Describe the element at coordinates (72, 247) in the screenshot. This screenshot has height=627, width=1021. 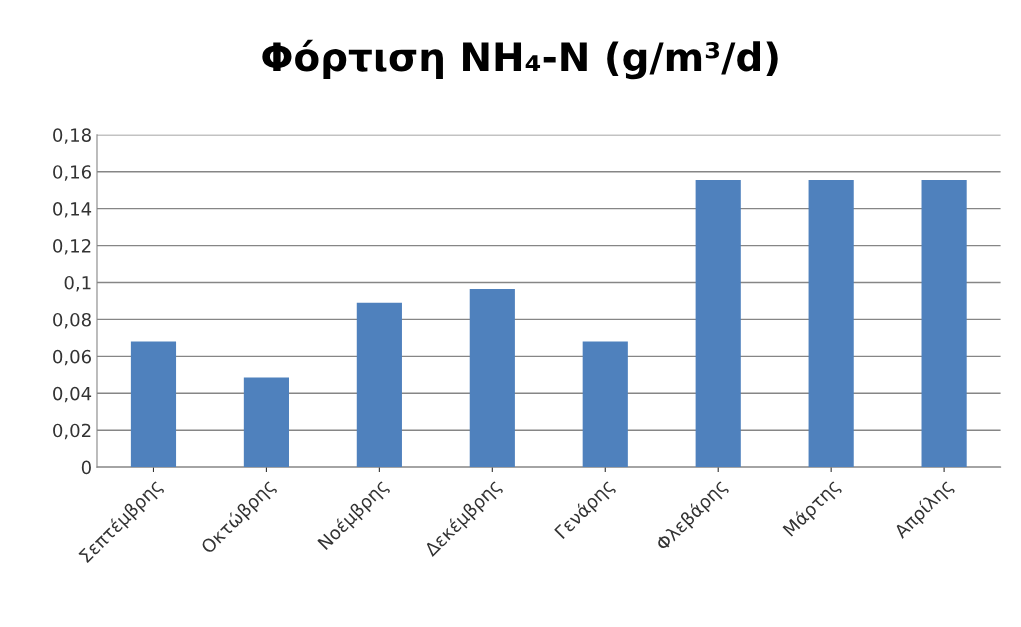
I see `y-tick-label: 0,12` at that location.